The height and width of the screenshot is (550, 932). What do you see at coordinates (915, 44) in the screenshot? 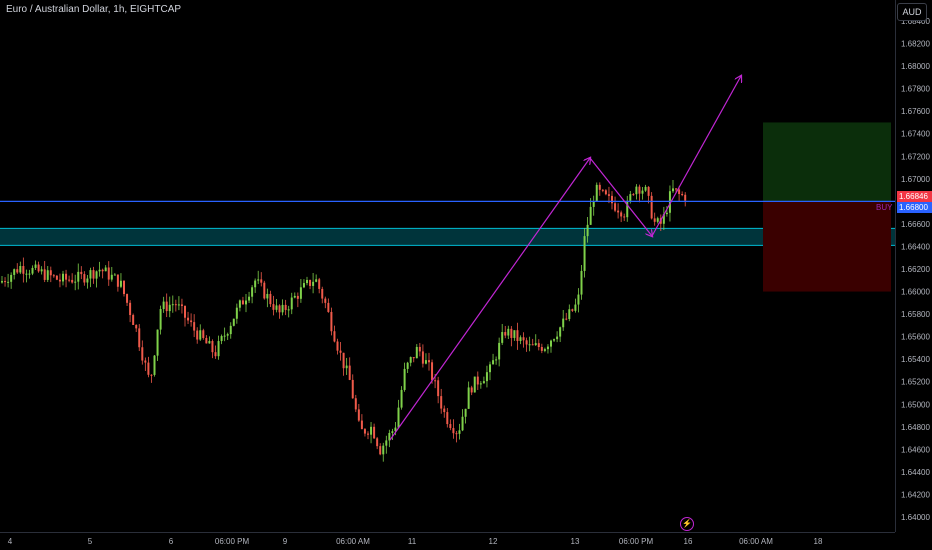
I see `price-axis-label: 1.68200` at bounding box center [915, 44].